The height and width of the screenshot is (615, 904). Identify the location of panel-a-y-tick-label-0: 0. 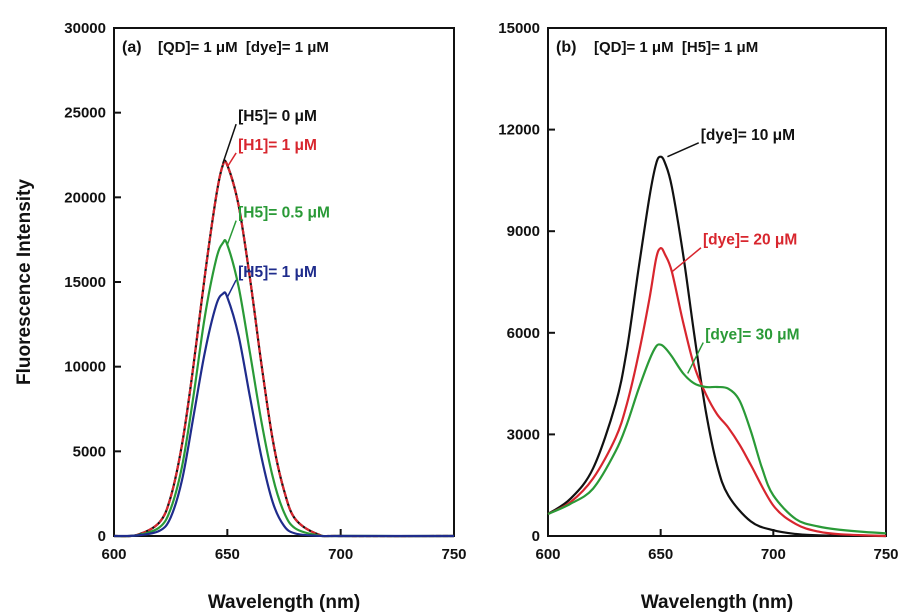
(102, 536).